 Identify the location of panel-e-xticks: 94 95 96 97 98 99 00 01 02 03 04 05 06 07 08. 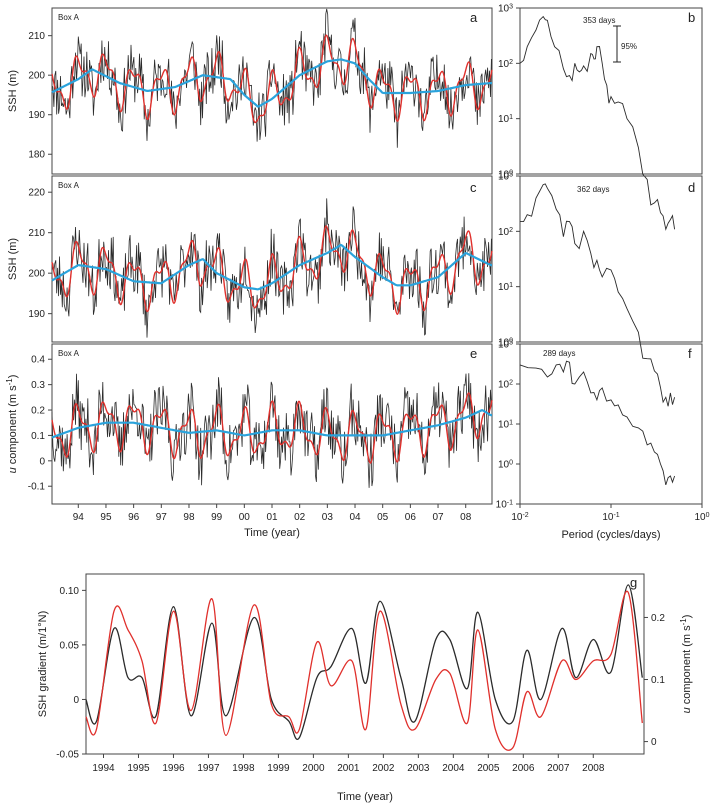
(272, 513).